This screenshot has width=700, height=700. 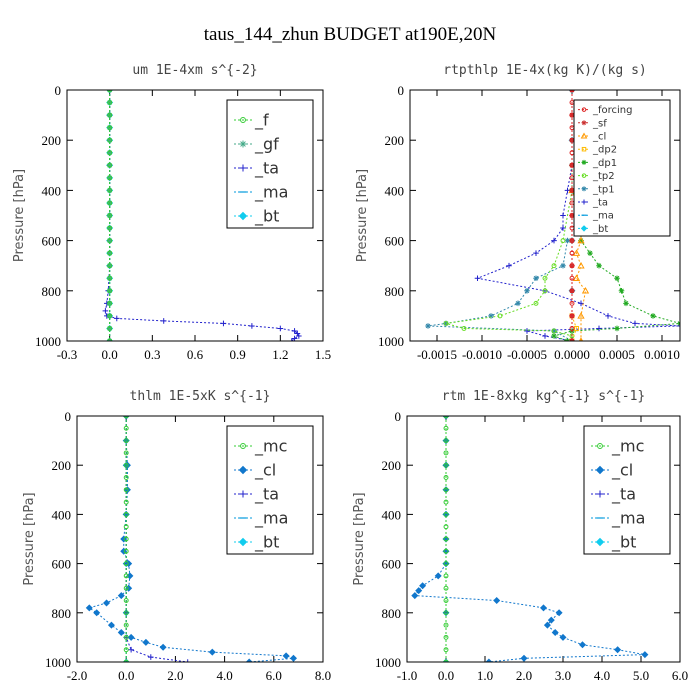 I want to click on x-tick-label: 8.0, so click(x=323, y=675).